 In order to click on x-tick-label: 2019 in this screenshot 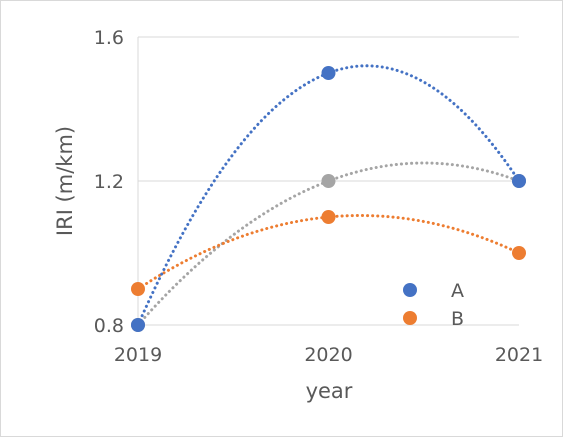, I will do `click(138, 355)`.